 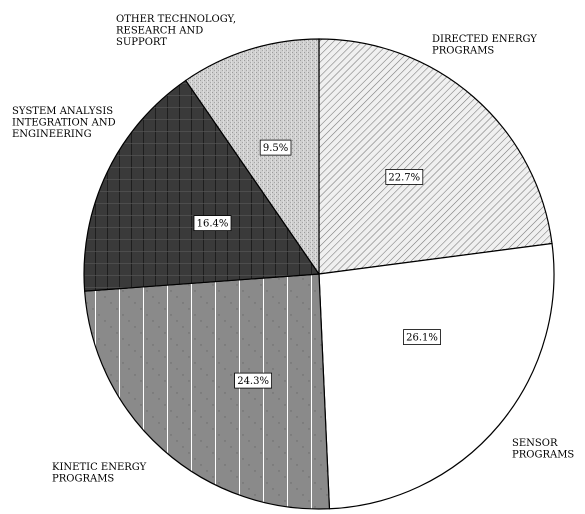 What do you see at coordinates (543, 449) in the screenshot?
I see `pie-category-label-2: SENSOR PROGRAMS` at bounding box center [543, 449].